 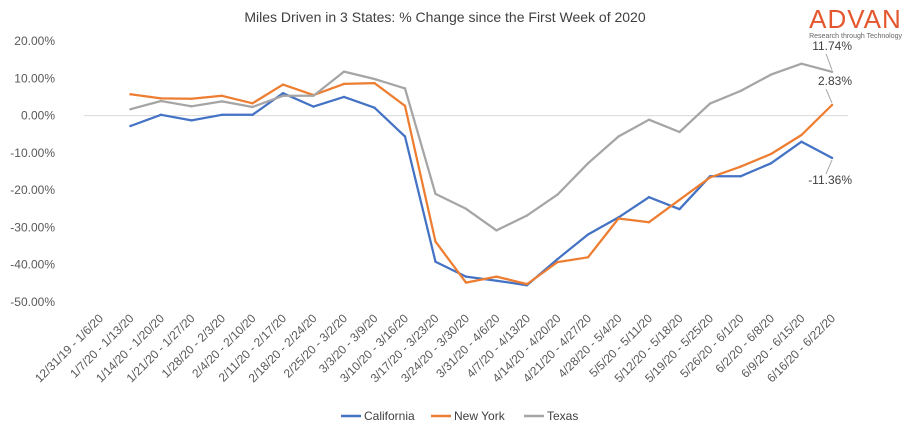 What do you see at coordinates (32, 265) in the screenshot?
I see `y-tick-label: -40.00%` at bounding box center [32, 265].